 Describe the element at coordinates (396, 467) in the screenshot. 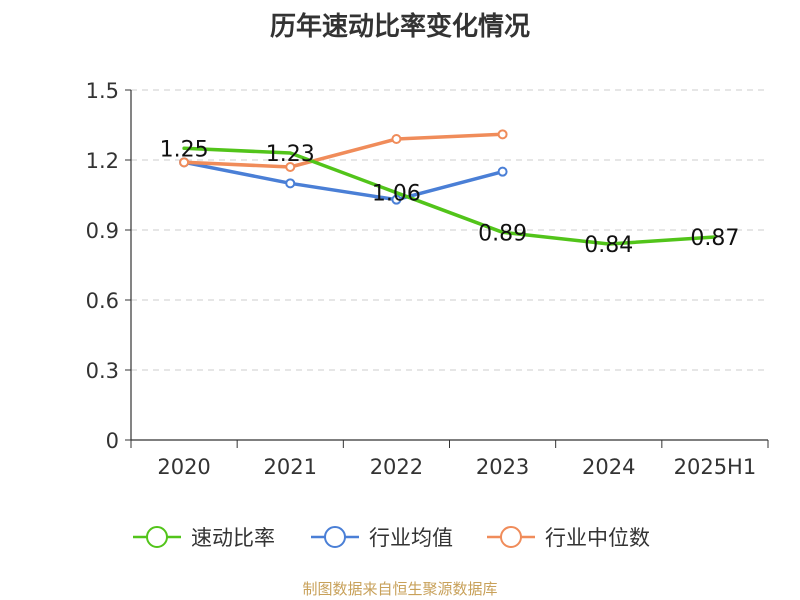

I see `x-tick-label: 2022` at that location.